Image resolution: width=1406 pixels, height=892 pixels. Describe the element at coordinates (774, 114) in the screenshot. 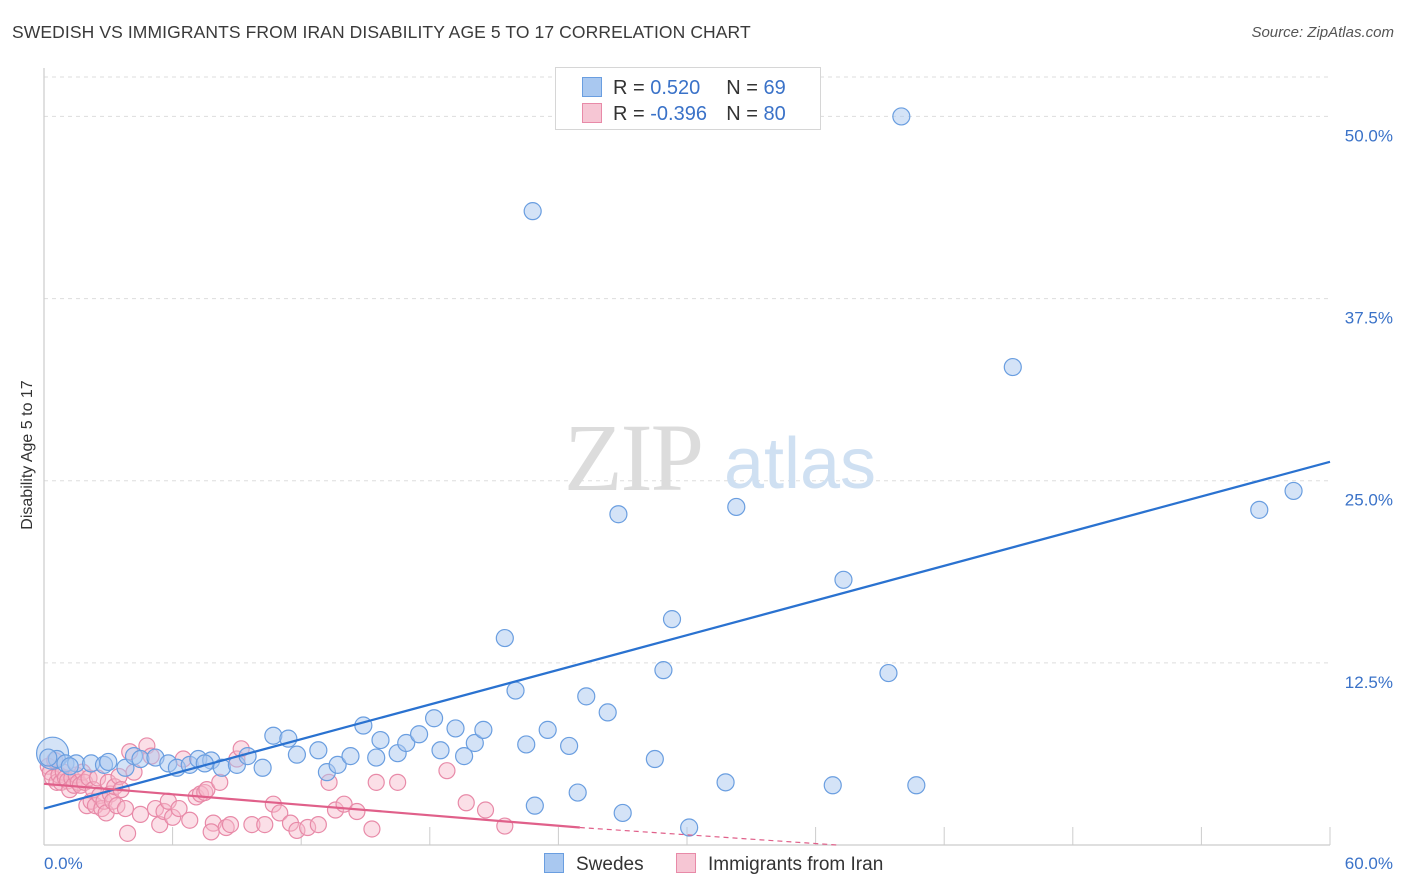

I see `legend-n-value: 80` at that location.